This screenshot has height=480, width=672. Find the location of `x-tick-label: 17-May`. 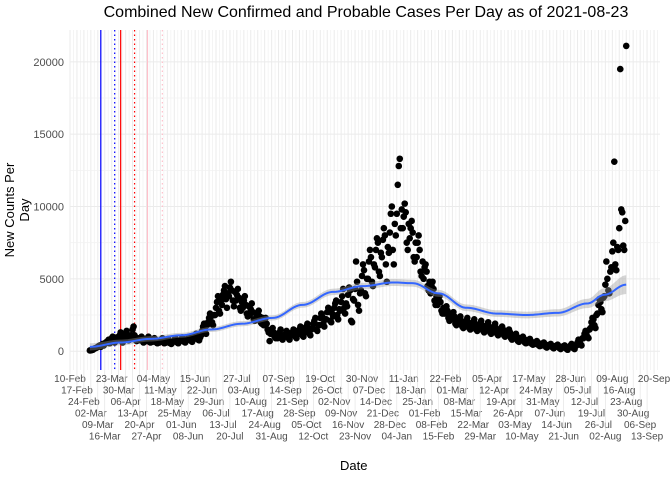

x-tick-label: 17-May is located at coordinates (528, 379).